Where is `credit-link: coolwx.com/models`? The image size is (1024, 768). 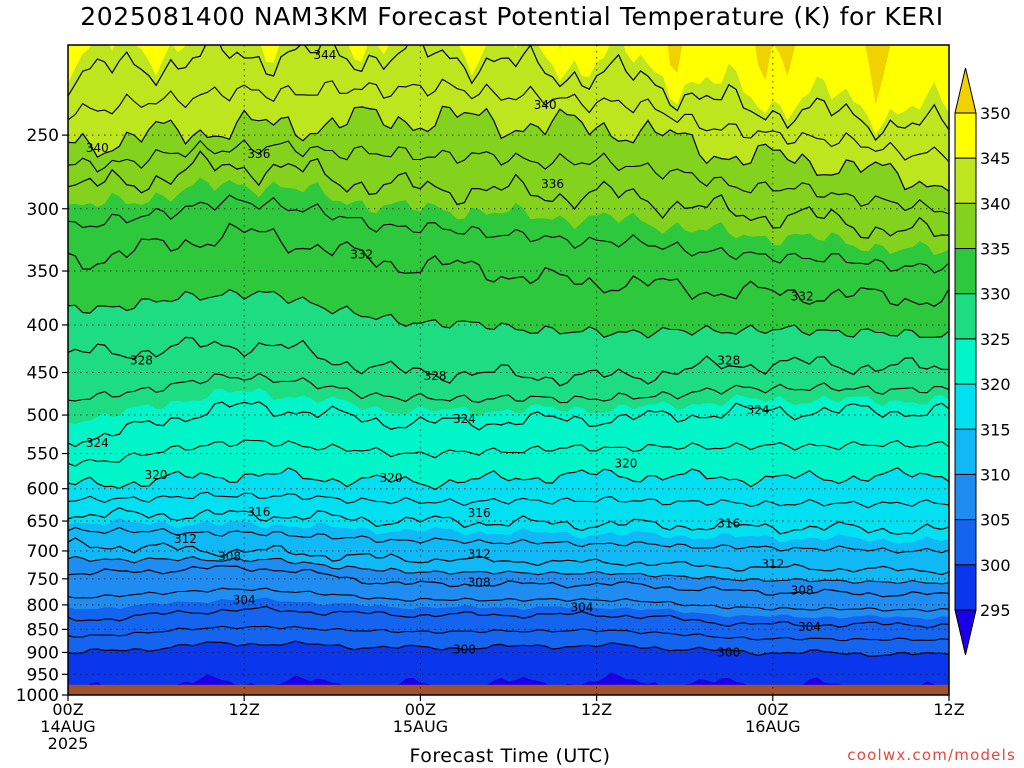
credit-link: coolwx.com/models is located at coordinates (931, 755).